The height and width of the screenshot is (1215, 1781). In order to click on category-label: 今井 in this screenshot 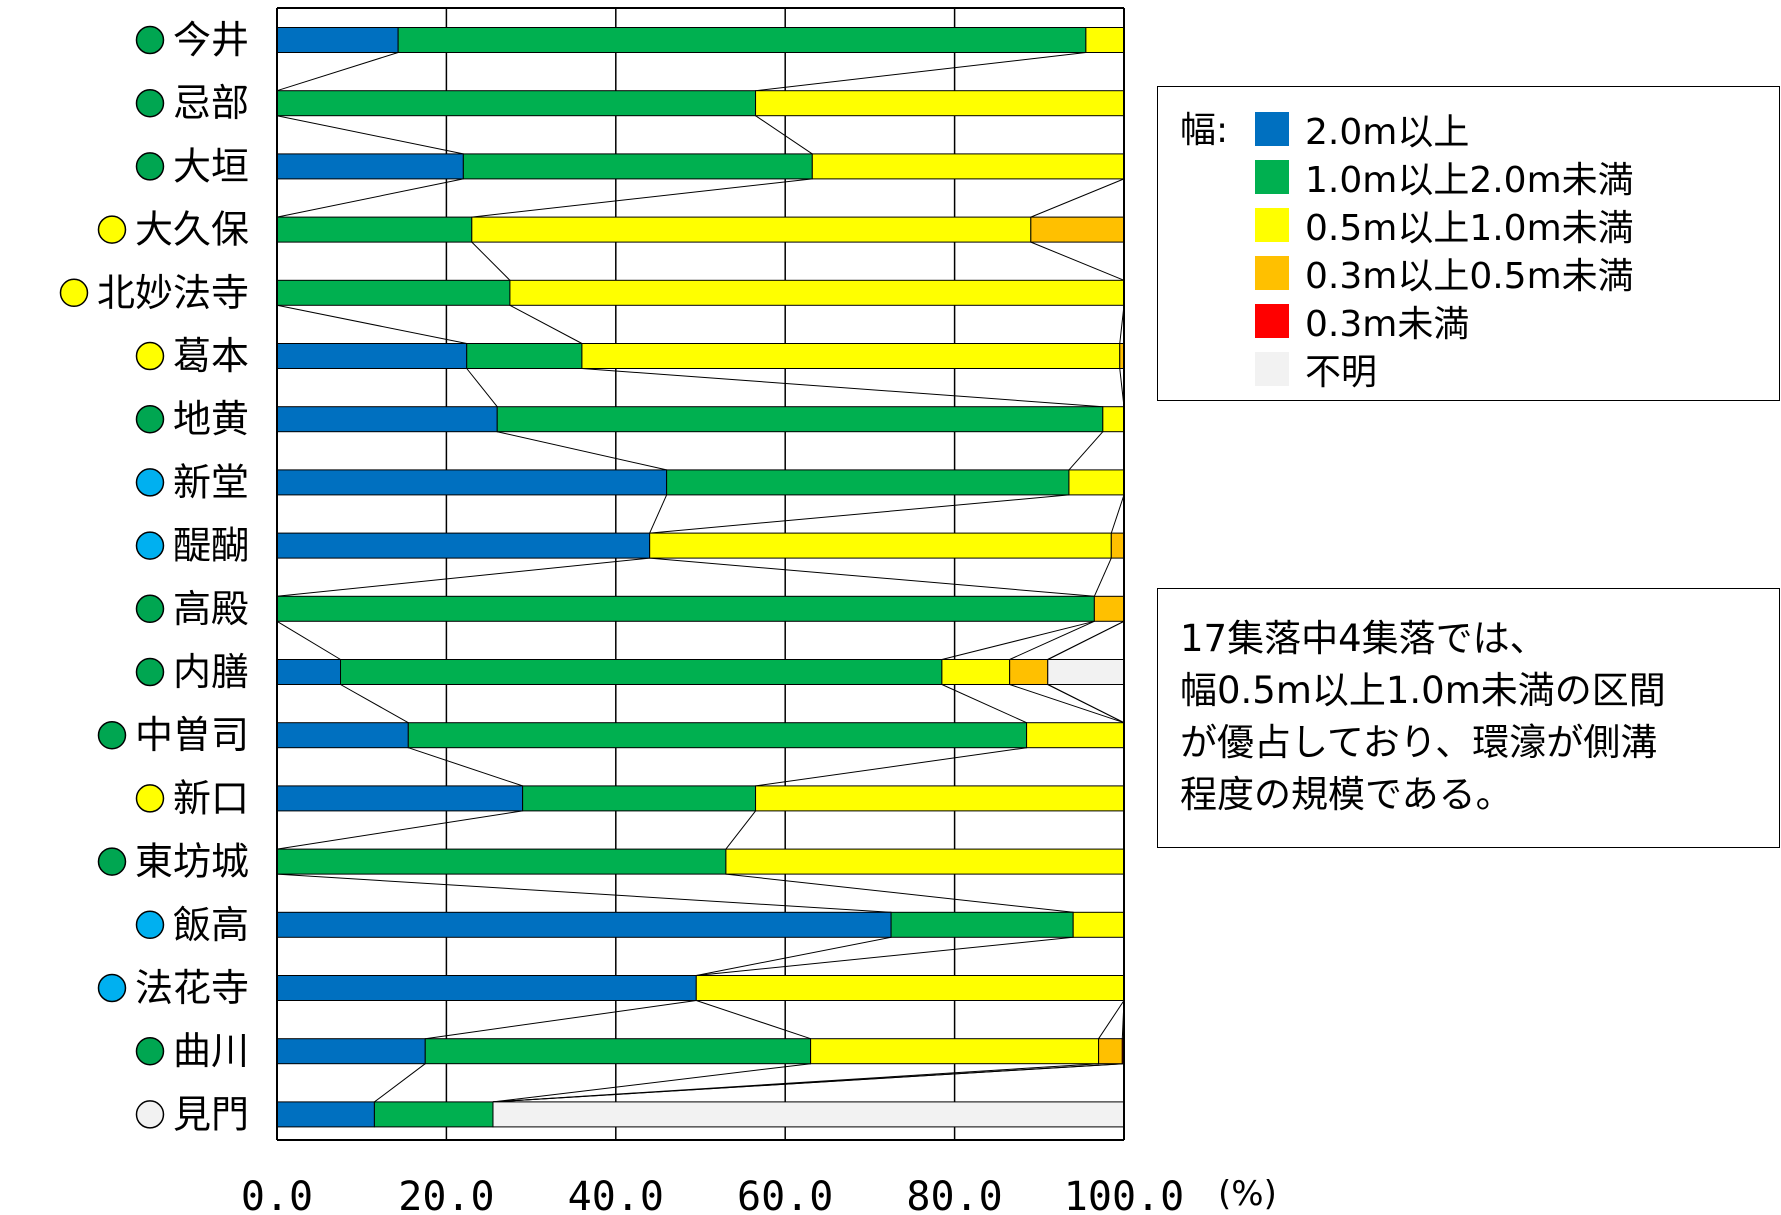, I will do `click(211, 40)`.